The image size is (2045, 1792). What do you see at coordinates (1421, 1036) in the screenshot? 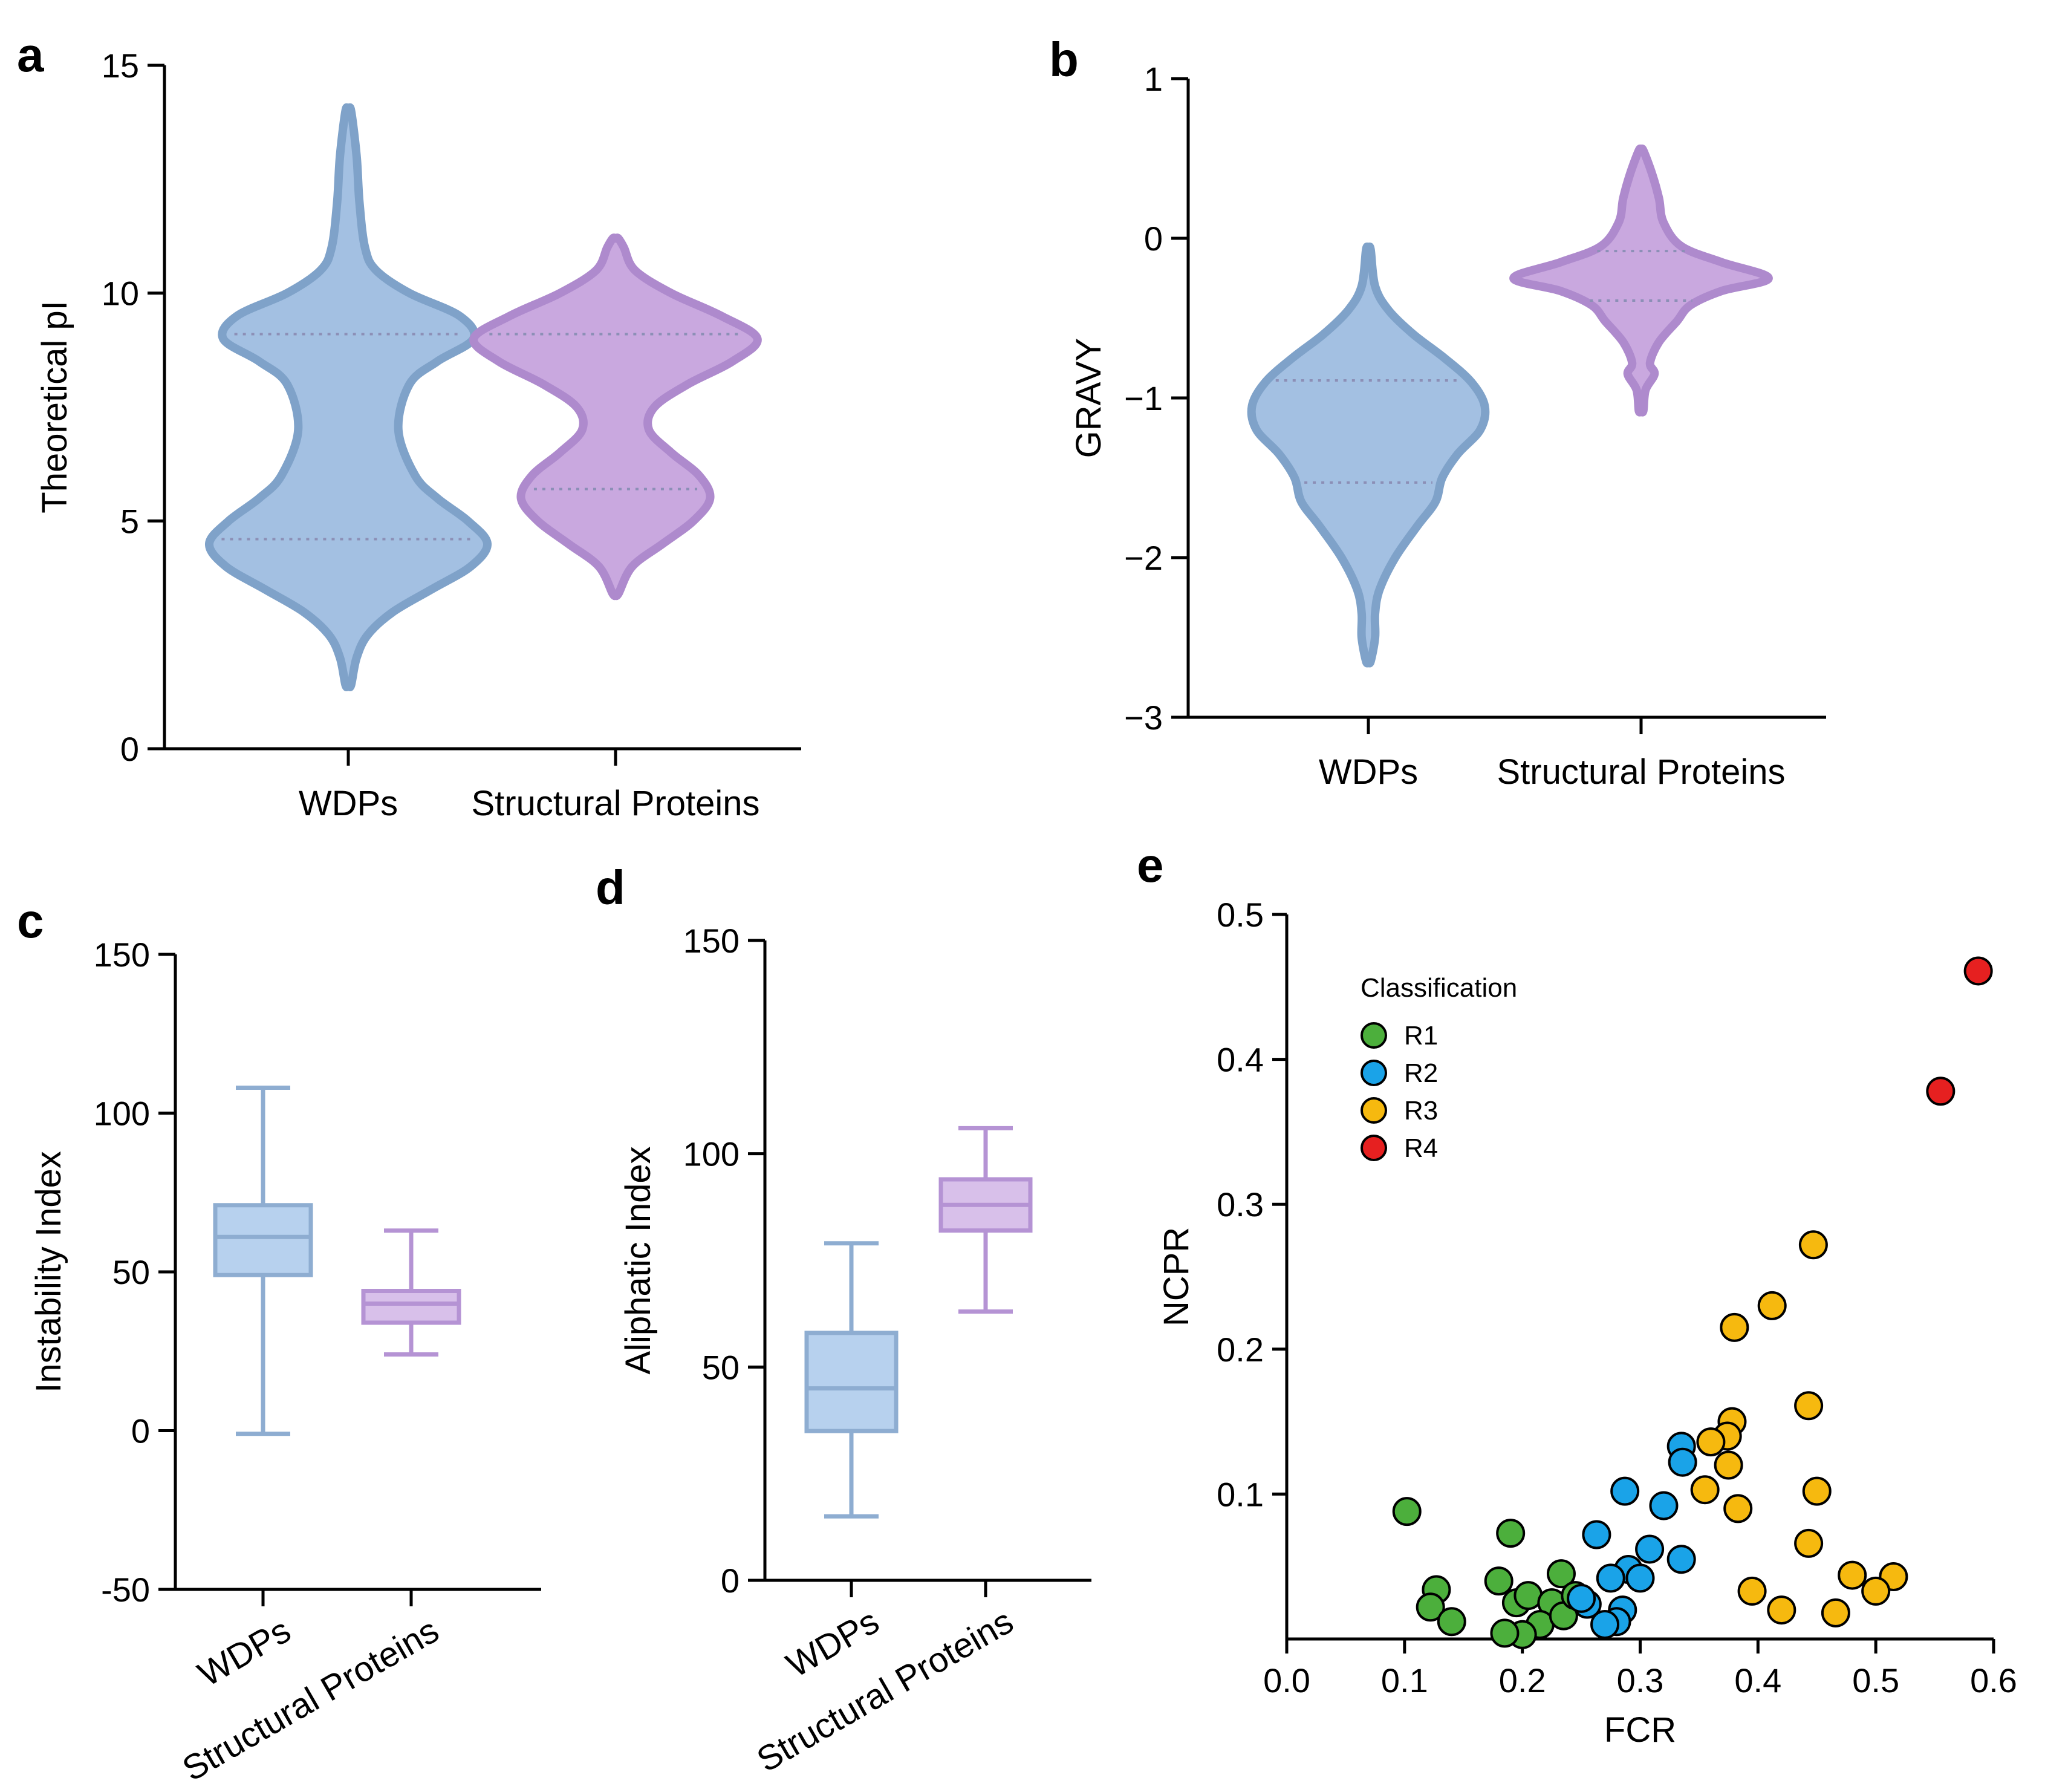
I see `legend-label-r1: R1` at bounding box center [1421, 1036].